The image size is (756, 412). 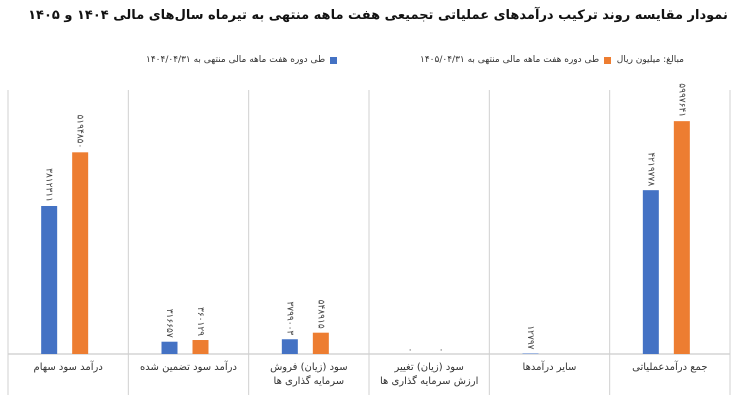 I want to click on data-label: ۵۱۹۴۸۵۰, so click(x=80, y=131).